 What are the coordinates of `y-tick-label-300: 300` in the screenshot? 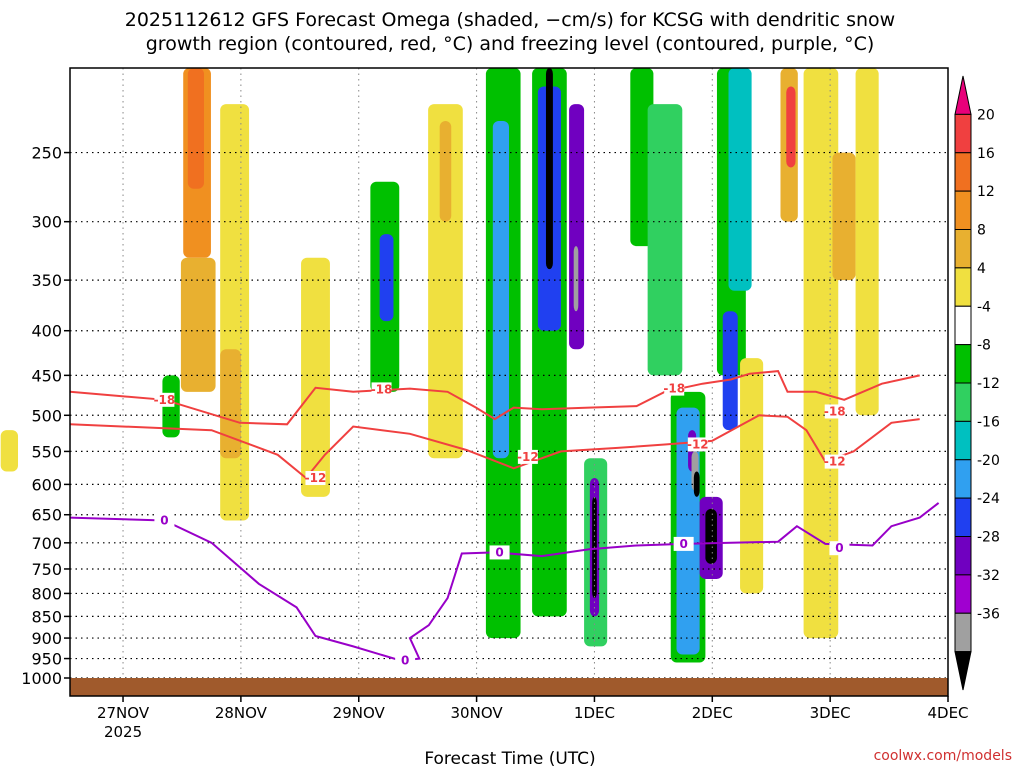 It's located at (46, 222).